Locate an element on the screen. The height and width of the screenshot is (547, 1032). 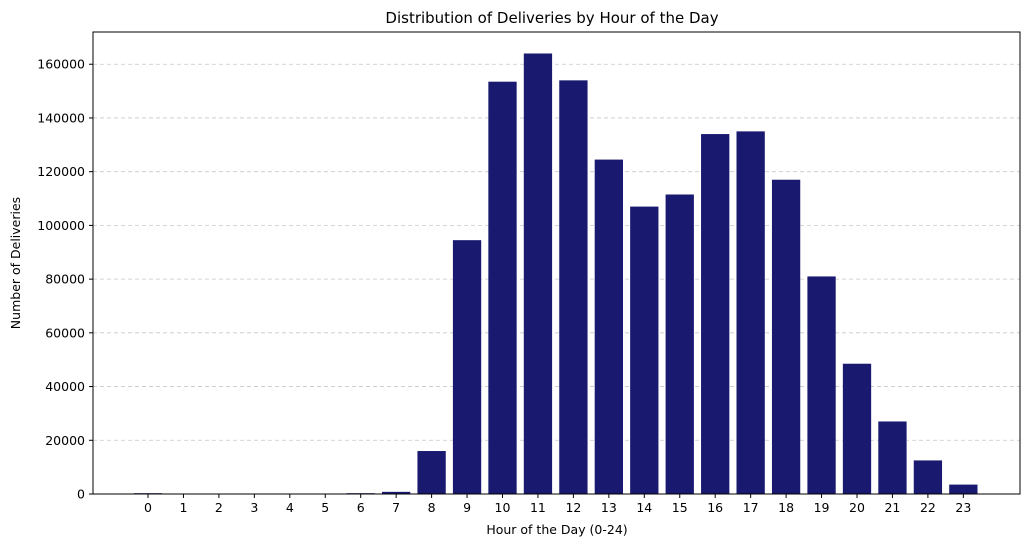
x-tick-label: 21 is located at coordinates (892, 507).